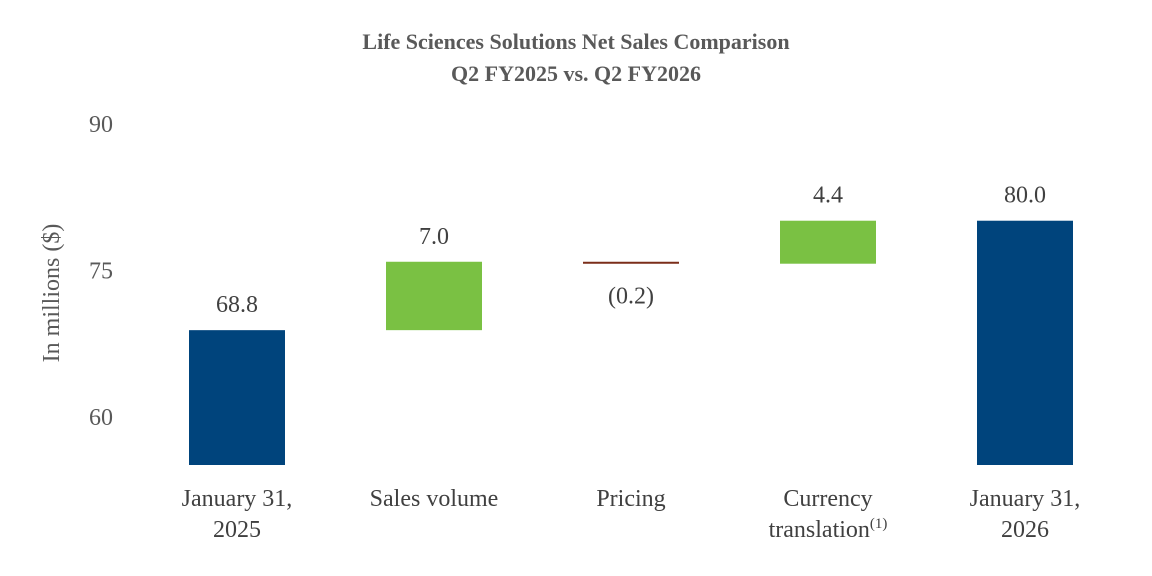 This screenshot has height=576, width=1152. I want to click on bar-decrease, so click(631, 262).